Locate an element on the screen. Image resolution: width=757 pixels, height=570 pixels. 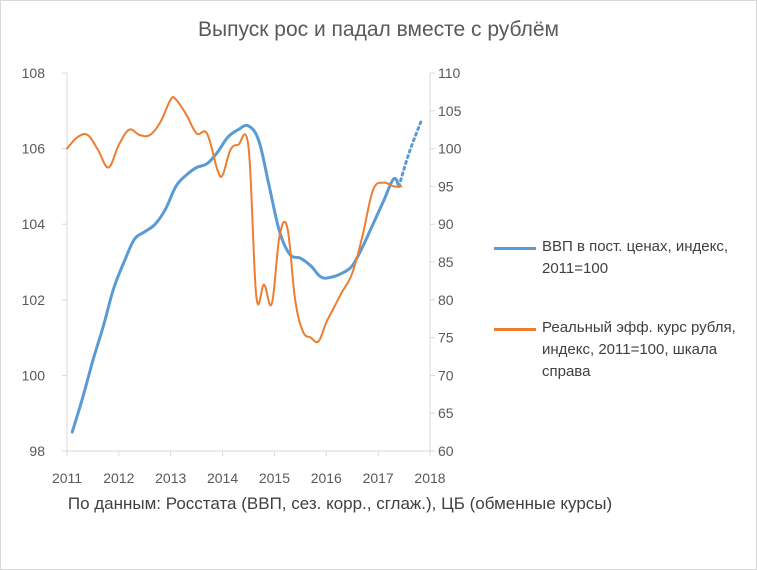
right-y-tick-label: 60 is located at coordinates (446, 451).